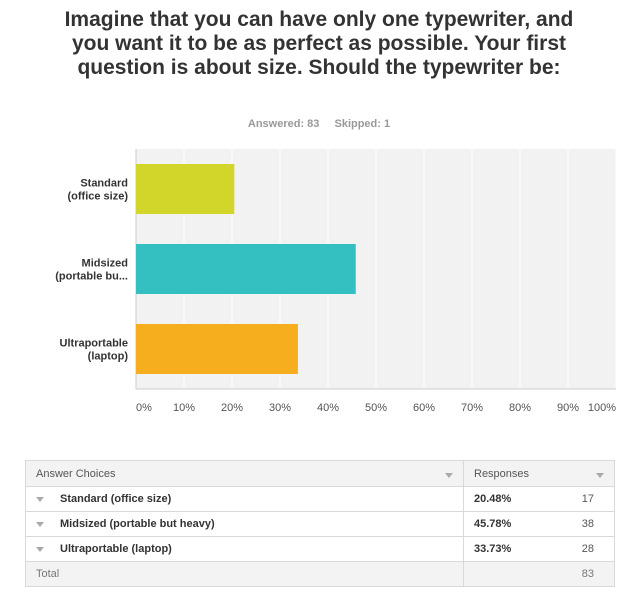 This screenshot has width=638, height=614. Describe the element at coordinates (602, 408) in the screenshot. I see `x-tick-label: 100%` at that location.